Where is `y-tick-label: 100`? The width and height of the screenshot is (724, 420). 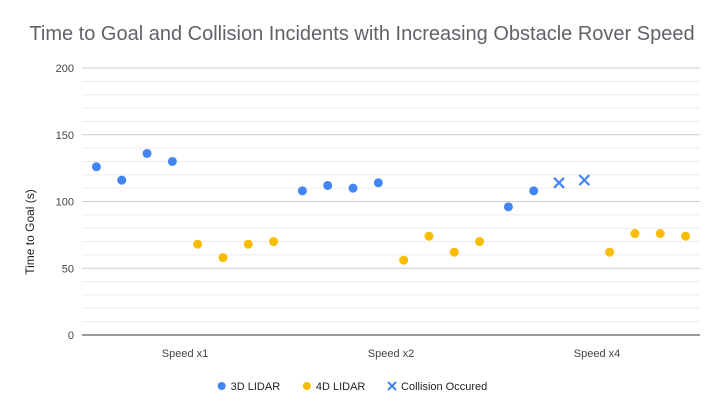
y-tick-label: 100 is located at coordinates (65, 203).